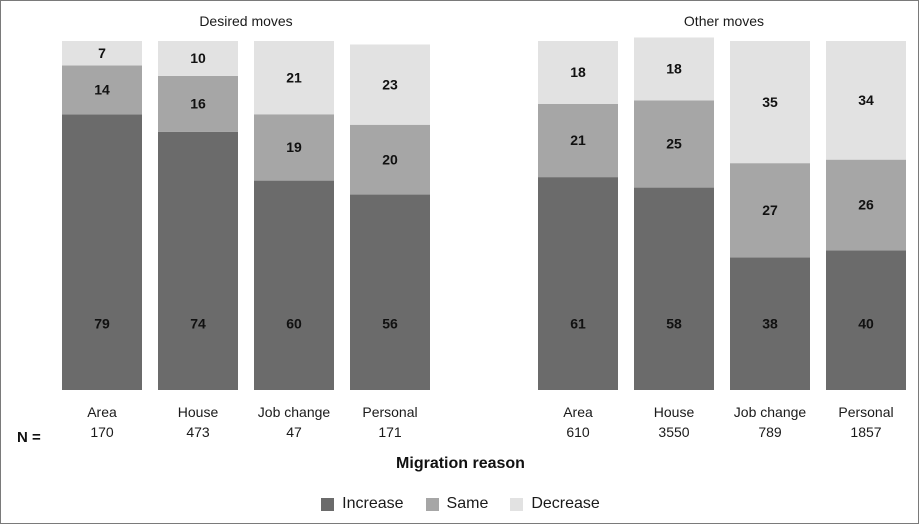 Image resolution: width=919 pixels, height=525 pixels. I want to click on value-label-other-moves-job-change-decrease: 35, so click(770, 102).